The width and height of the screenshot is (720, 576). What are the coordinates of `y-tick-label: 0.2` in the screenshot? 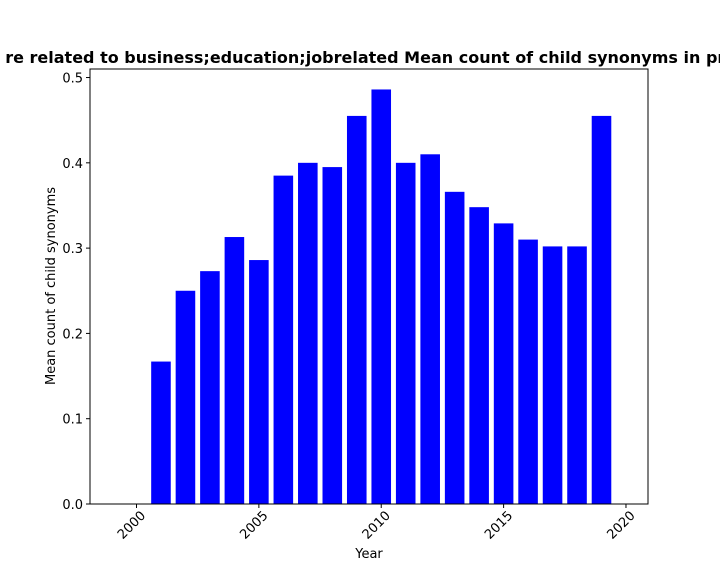 It's located at (72, 334).